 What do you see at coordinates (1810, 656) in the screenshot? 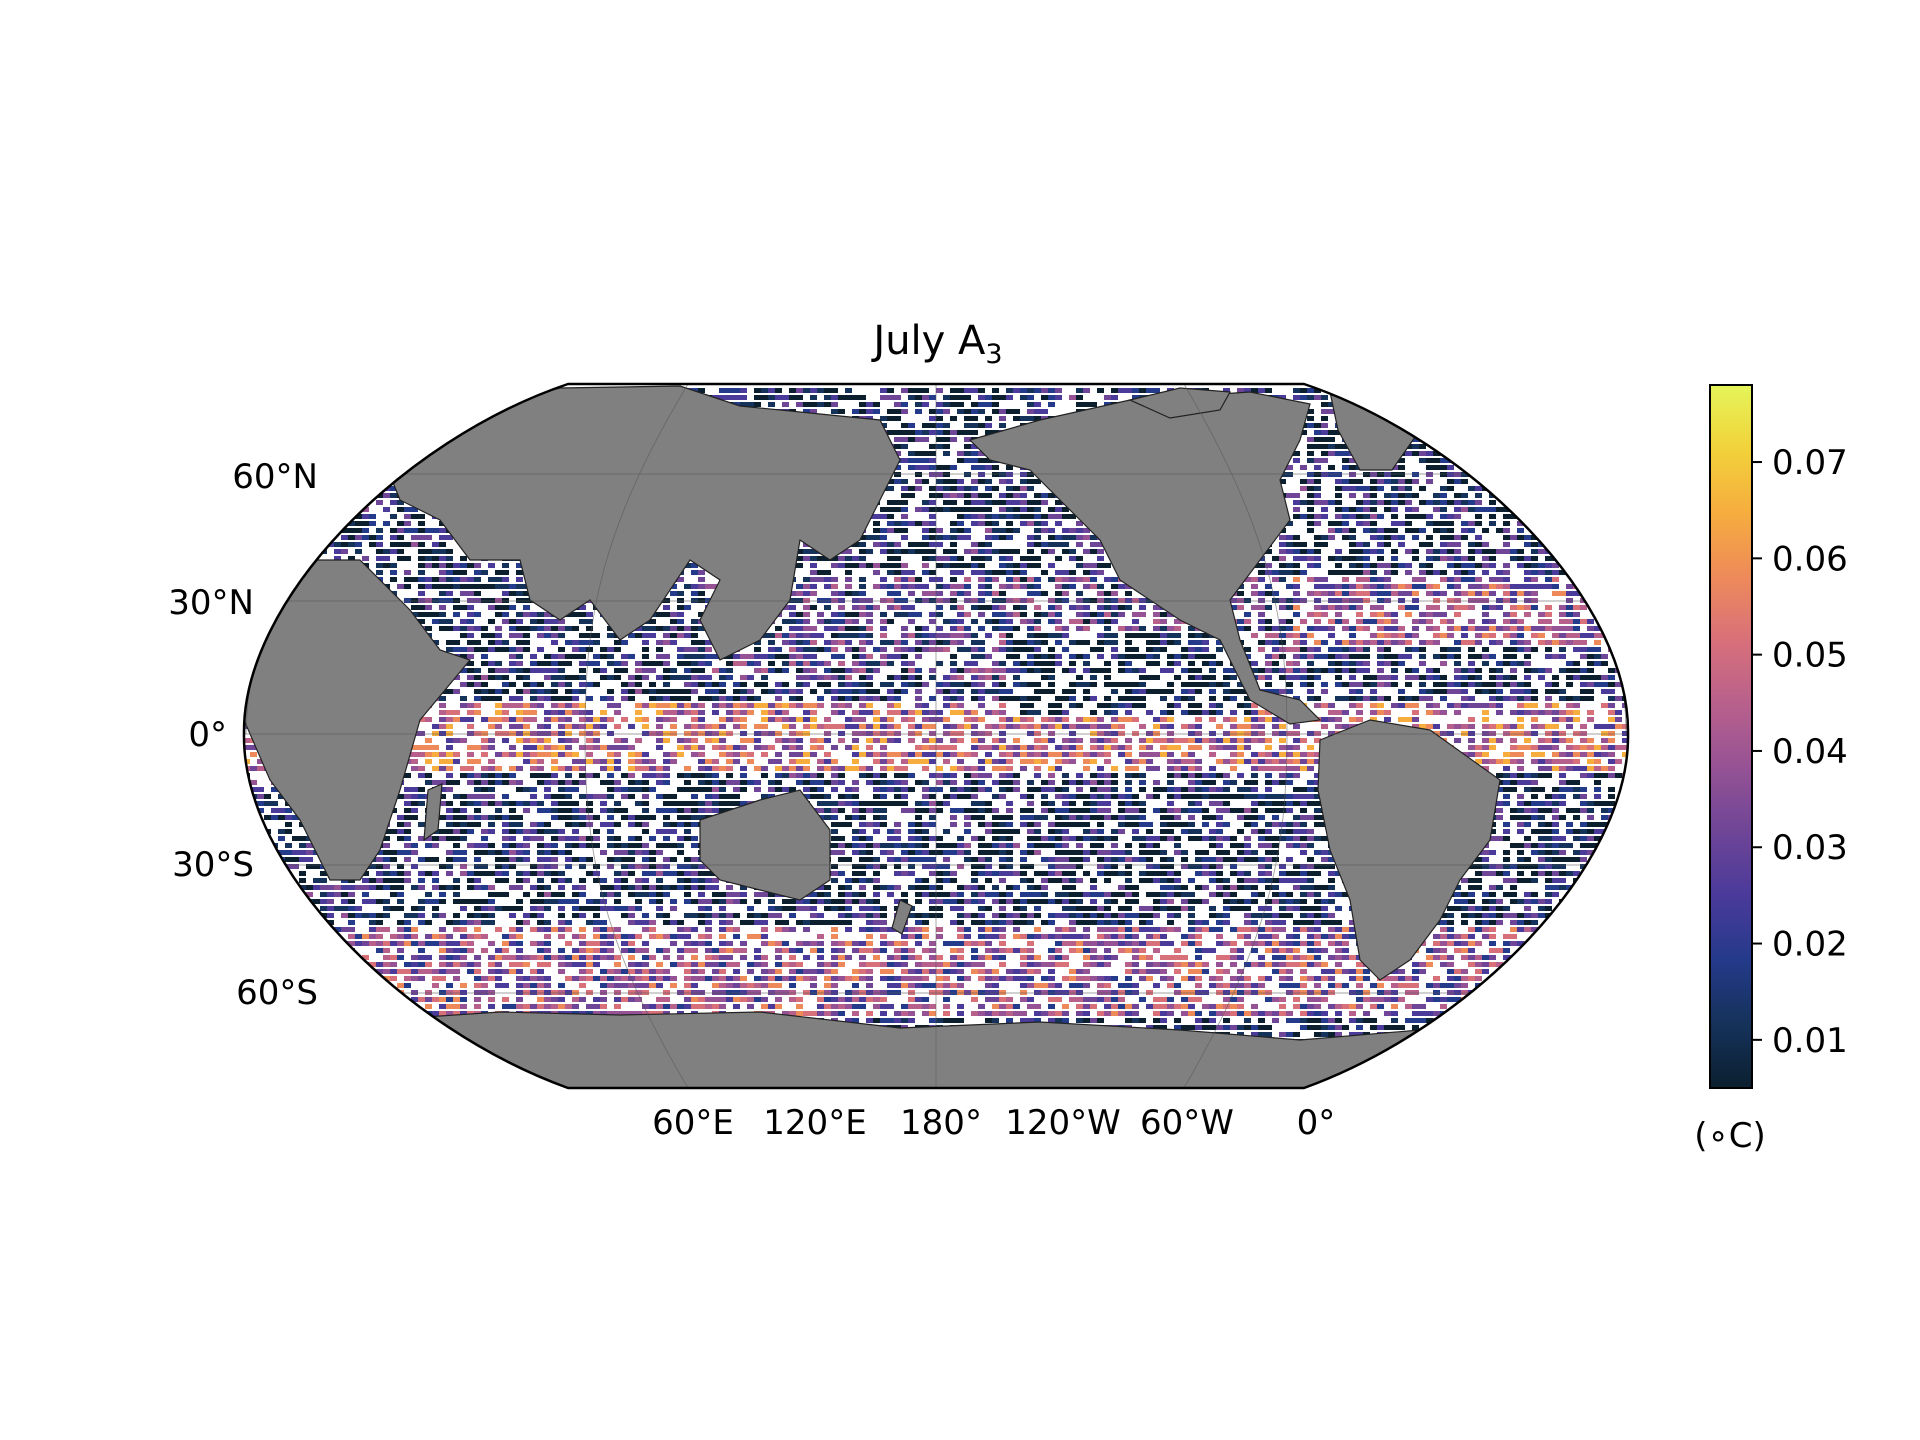
I see `colorbar-tick-label: 0.05` at bounding box center [1810, 656].